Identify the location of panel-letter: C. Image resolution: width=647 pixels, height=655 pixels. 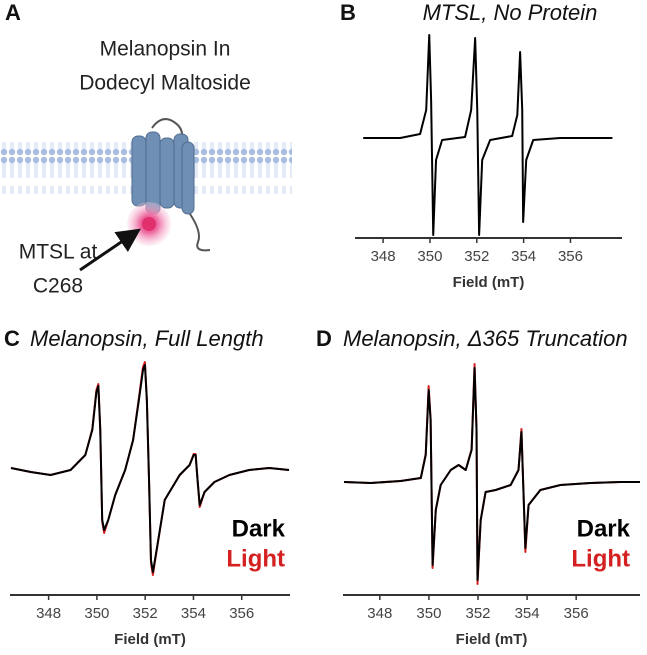
(12, 338).